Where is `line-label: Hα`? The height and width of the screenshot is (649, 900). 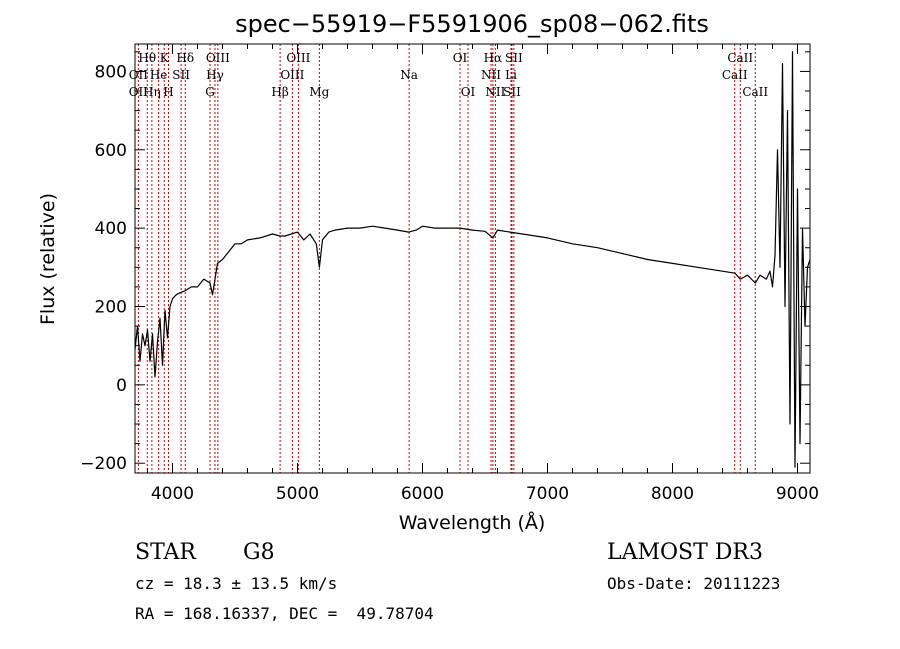
line-label: Hα is located at coordinates (493, 58).